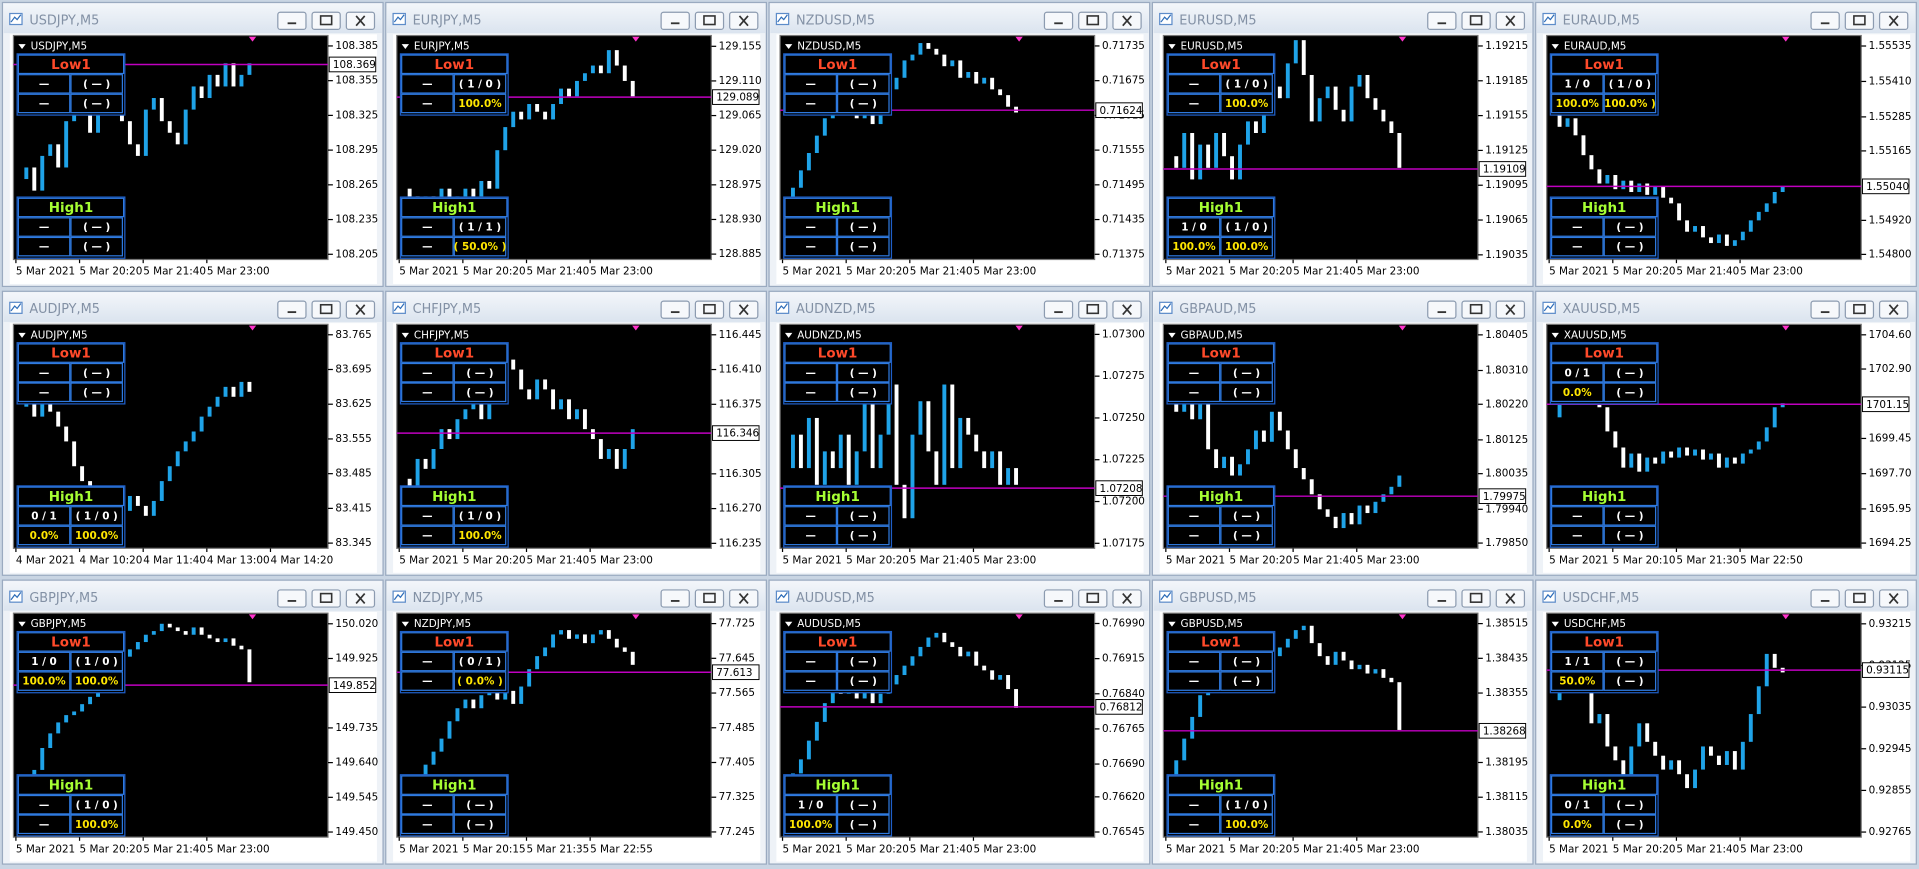  What do you see at coordinates (737, 624) in the screenshot?
I see `y-tick-label: 77.725` at bounding box center [737, 624].